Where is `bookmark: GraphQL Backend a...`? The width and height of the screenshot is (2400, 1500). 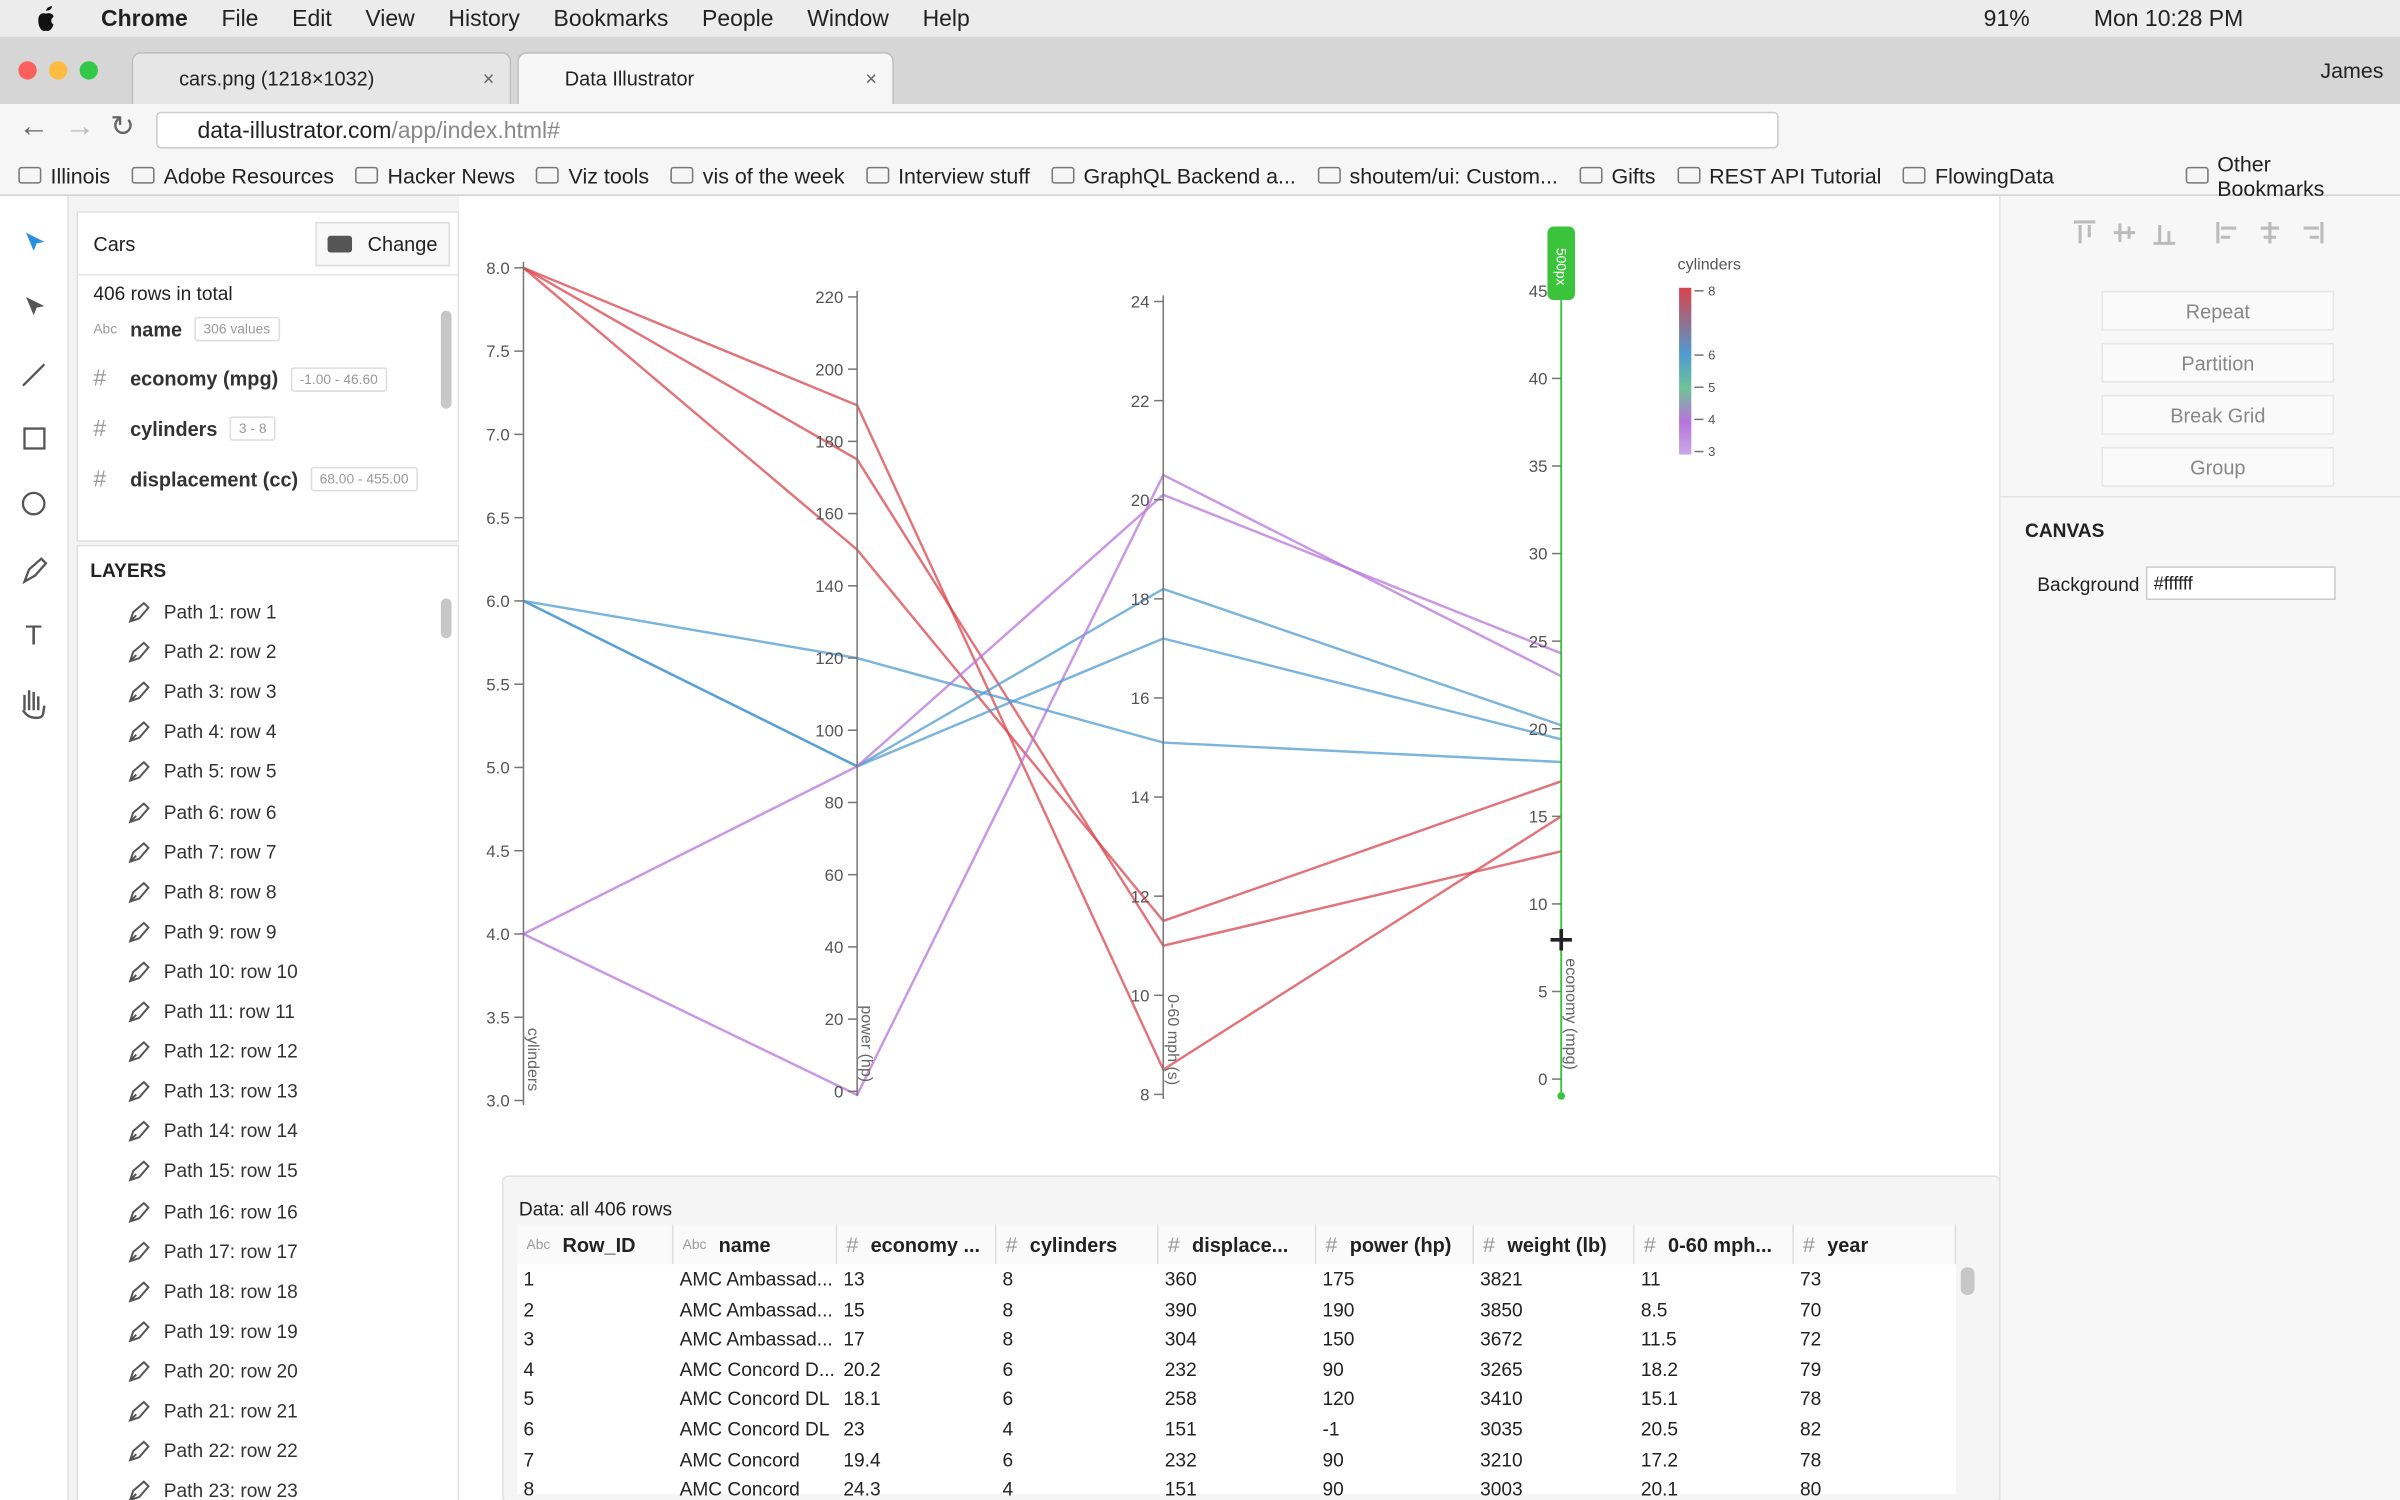
bookmark: GraphQL Backend a... is located at coordinates (1173, 175).